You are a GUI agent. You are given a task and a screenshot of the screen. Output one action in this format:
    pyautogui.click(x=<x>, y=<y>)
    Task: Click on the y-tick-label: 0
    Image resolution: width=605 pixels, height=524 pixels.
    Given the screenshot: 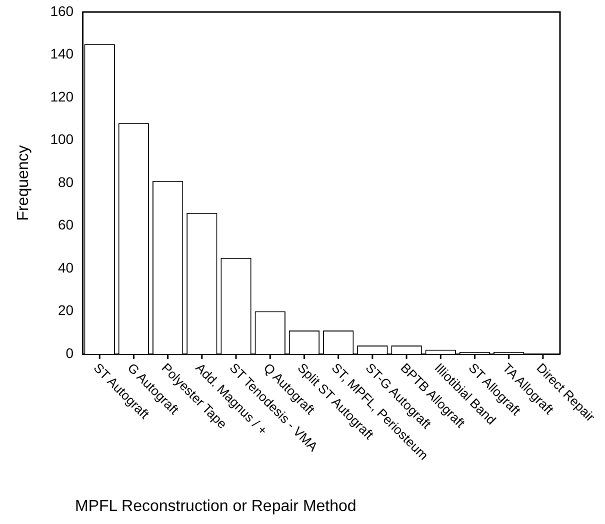 What is the action you would take?
    pyautogui.click(x=70, y=352)
    